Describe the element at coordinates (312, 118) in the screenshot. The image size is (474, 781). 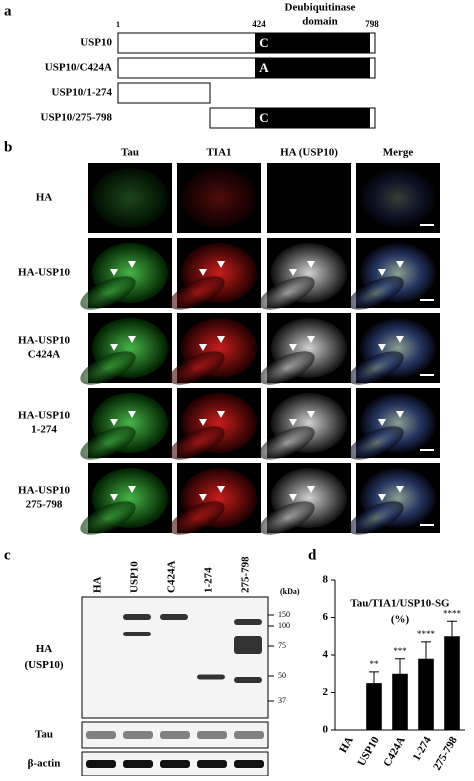
I see `domain-block` at that location.